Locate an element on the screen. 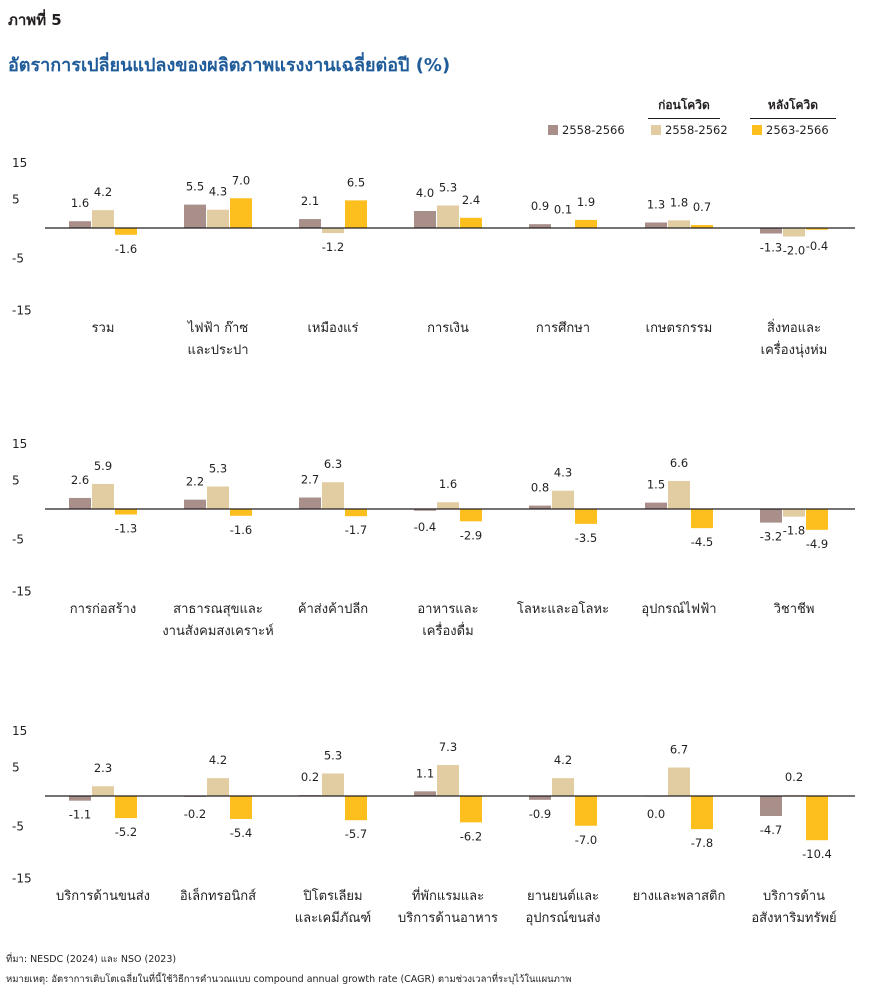  data-label: 2.4 is located at coordinates (471, 200).